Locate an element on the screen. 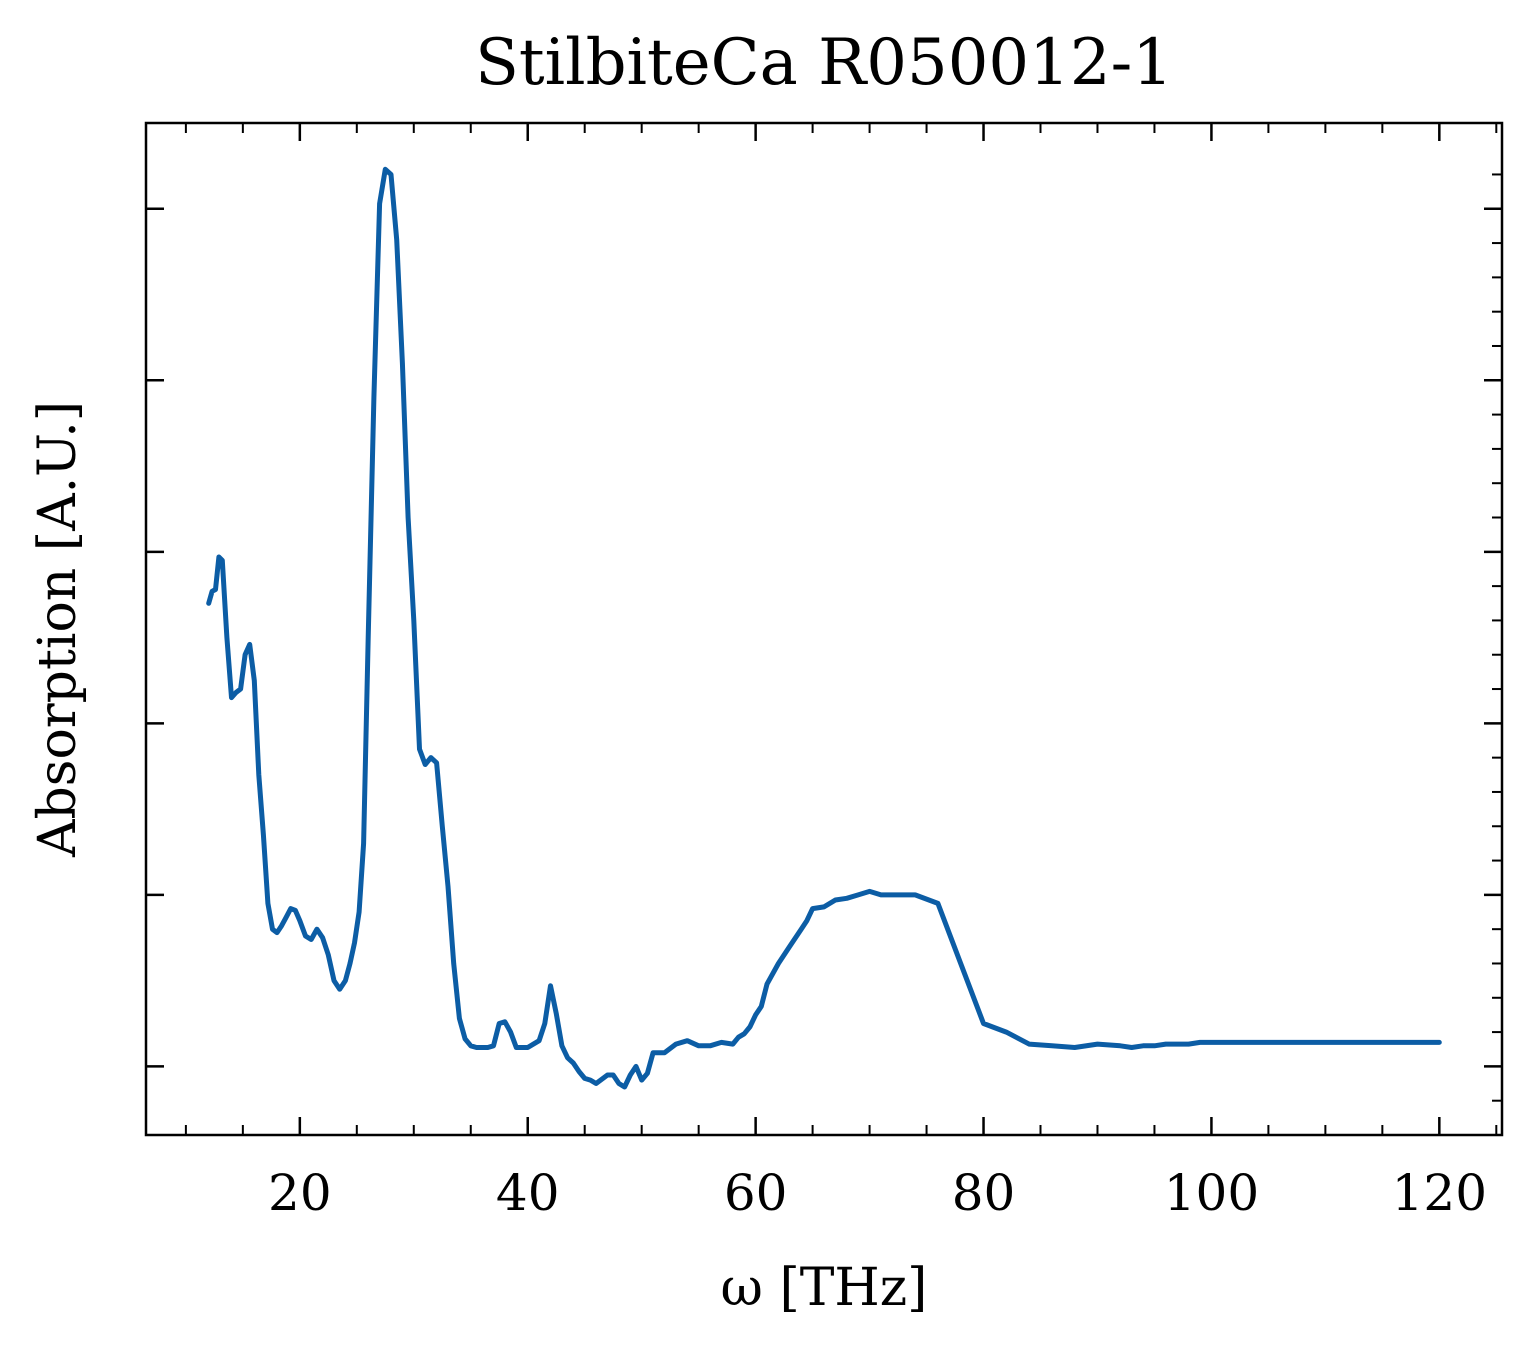  x-tick-label: 120 is located at coordinates (1439, 1193).